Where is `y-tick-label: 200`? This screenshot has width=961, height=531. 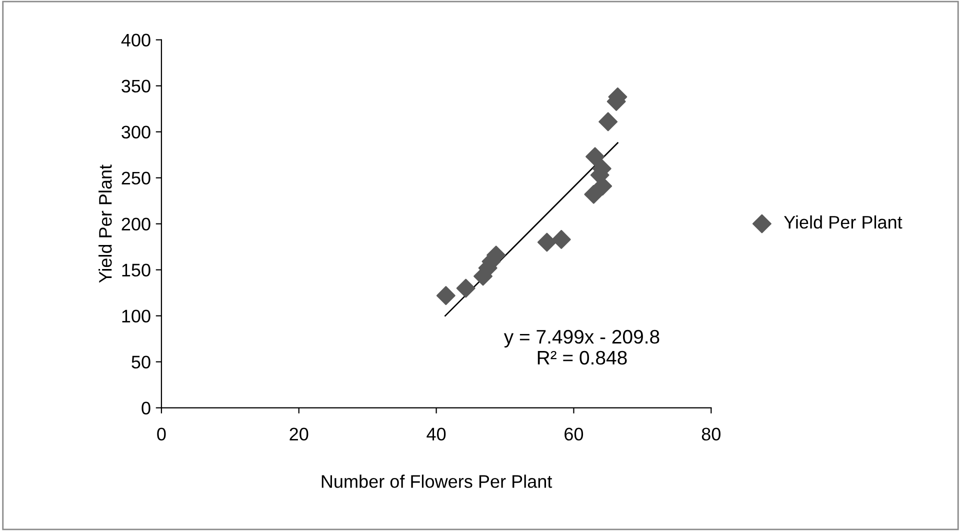 y-tick-label: 200 is located at coordinates (136, 224).